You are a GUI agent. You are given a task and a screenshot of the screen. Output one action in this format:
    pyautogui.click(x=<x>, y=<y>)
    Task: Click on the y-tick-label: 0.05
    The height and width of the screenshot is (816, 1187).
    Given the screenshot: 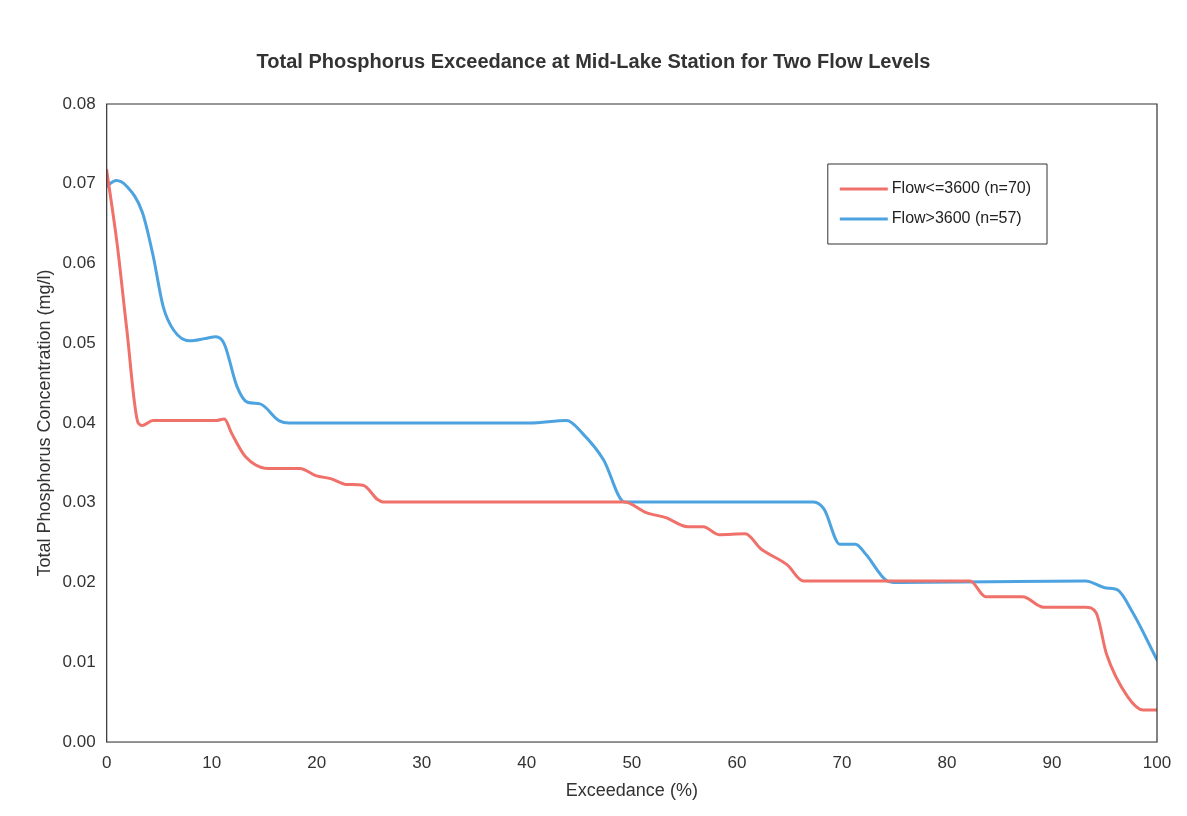 What is the action you would take?
    pyautogui.click(x=79, y=342)
    